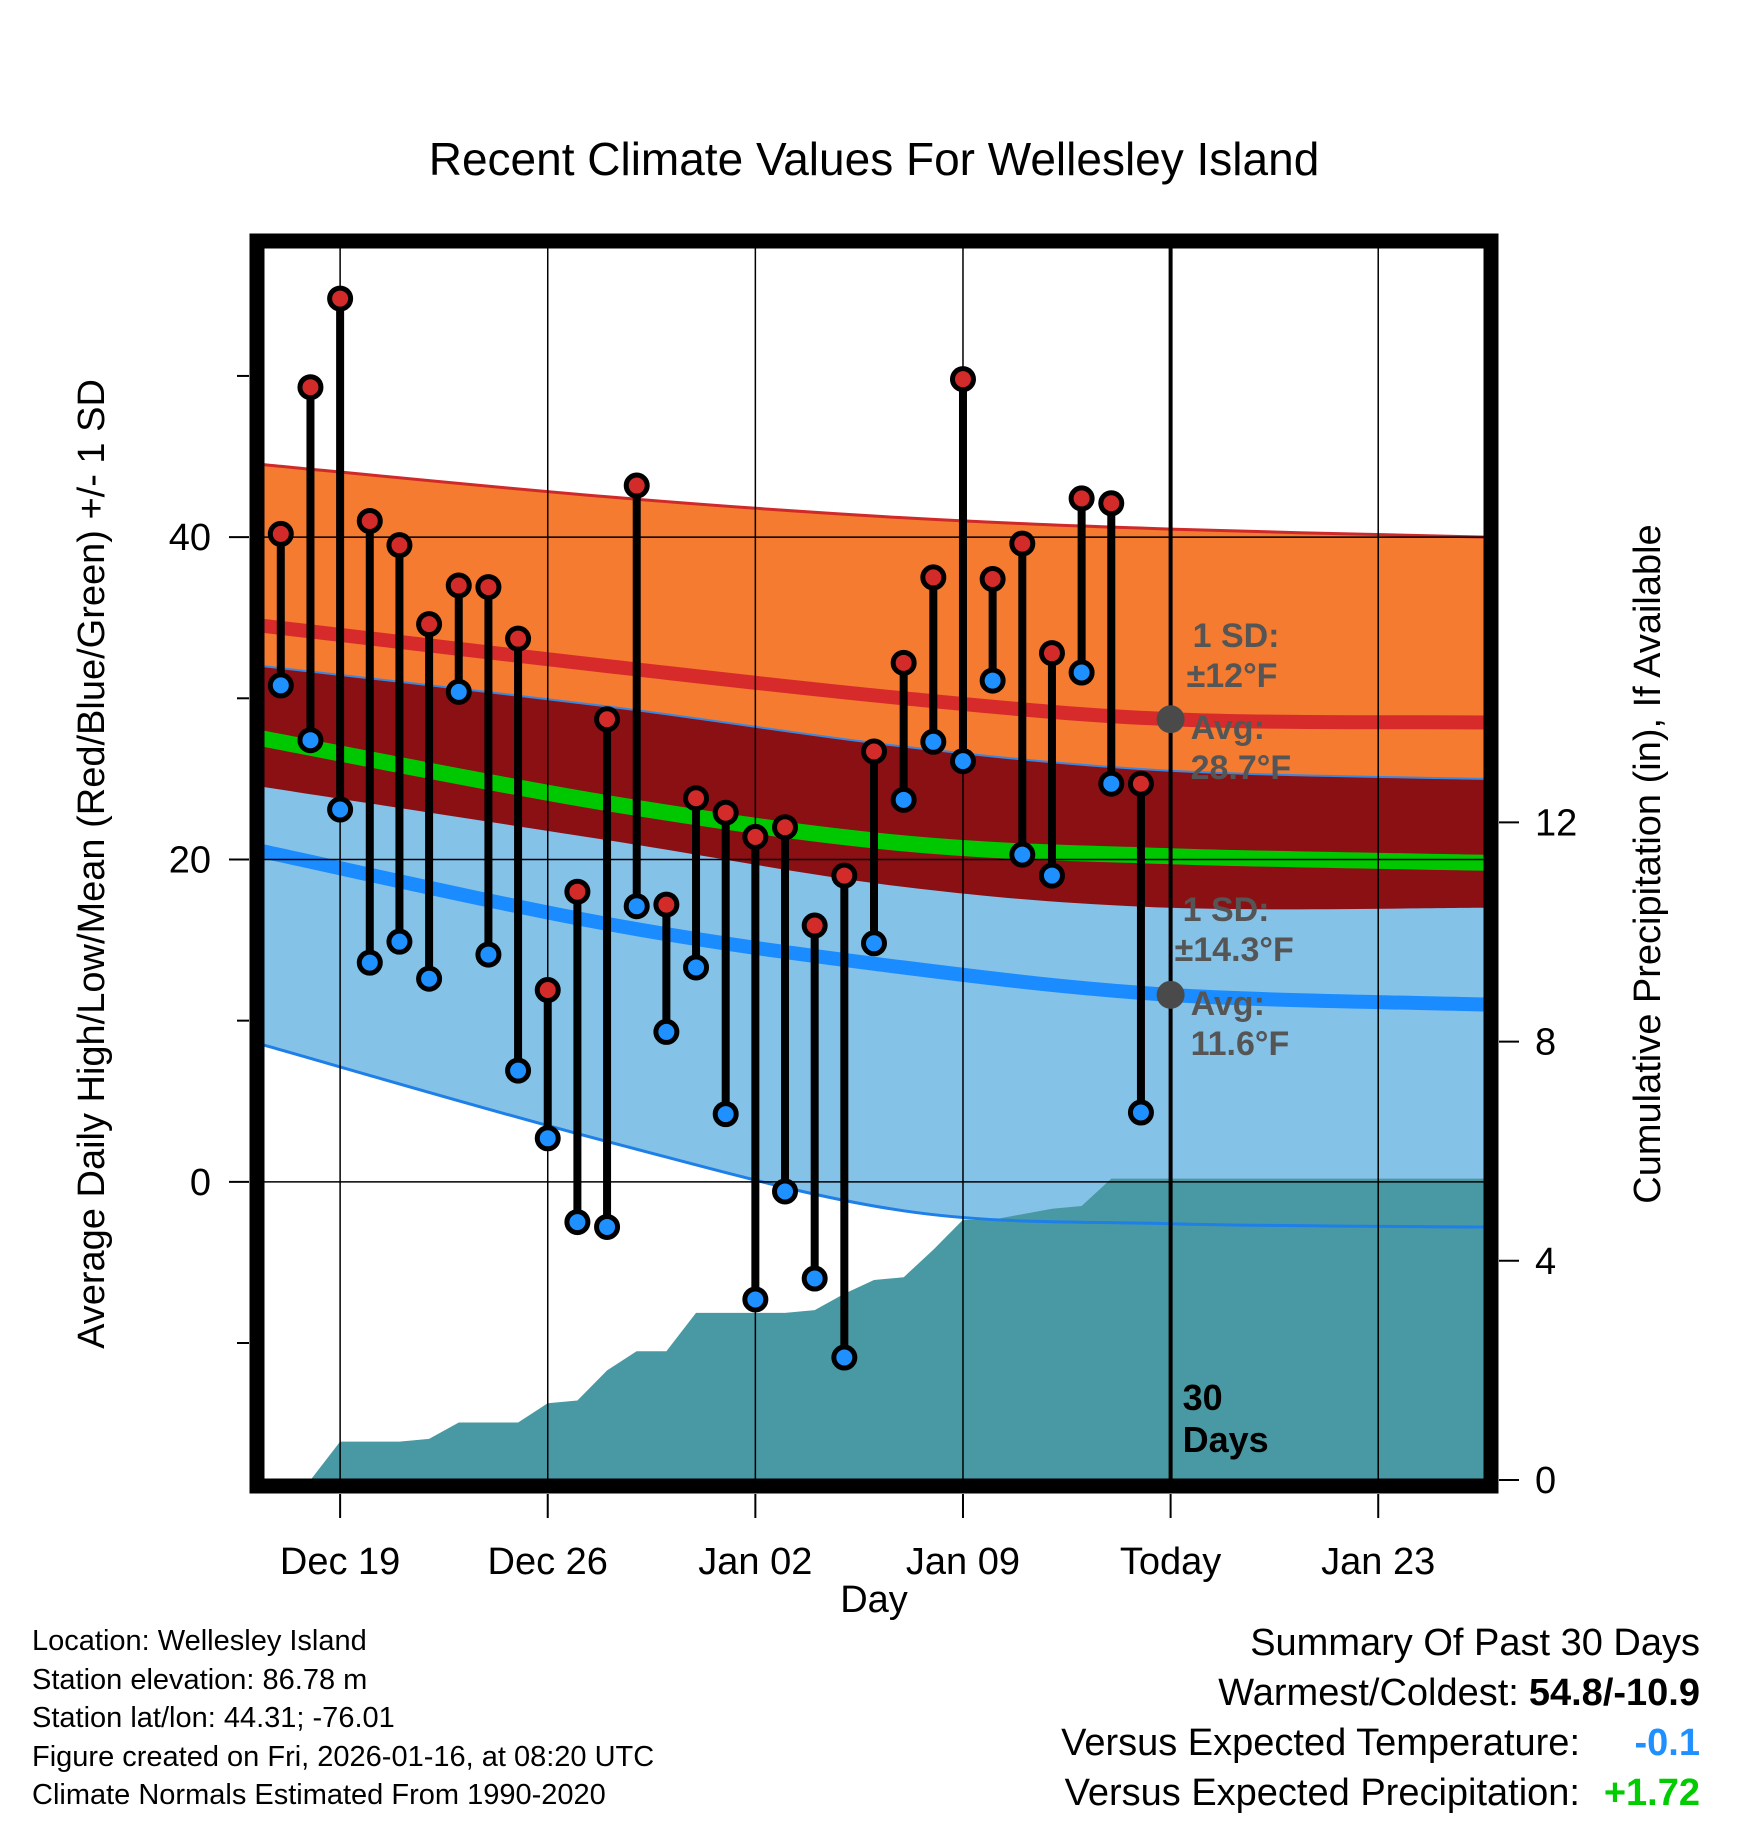 The image size is (1748, 1828). I want to click on precip-area, so click(874, 1329).